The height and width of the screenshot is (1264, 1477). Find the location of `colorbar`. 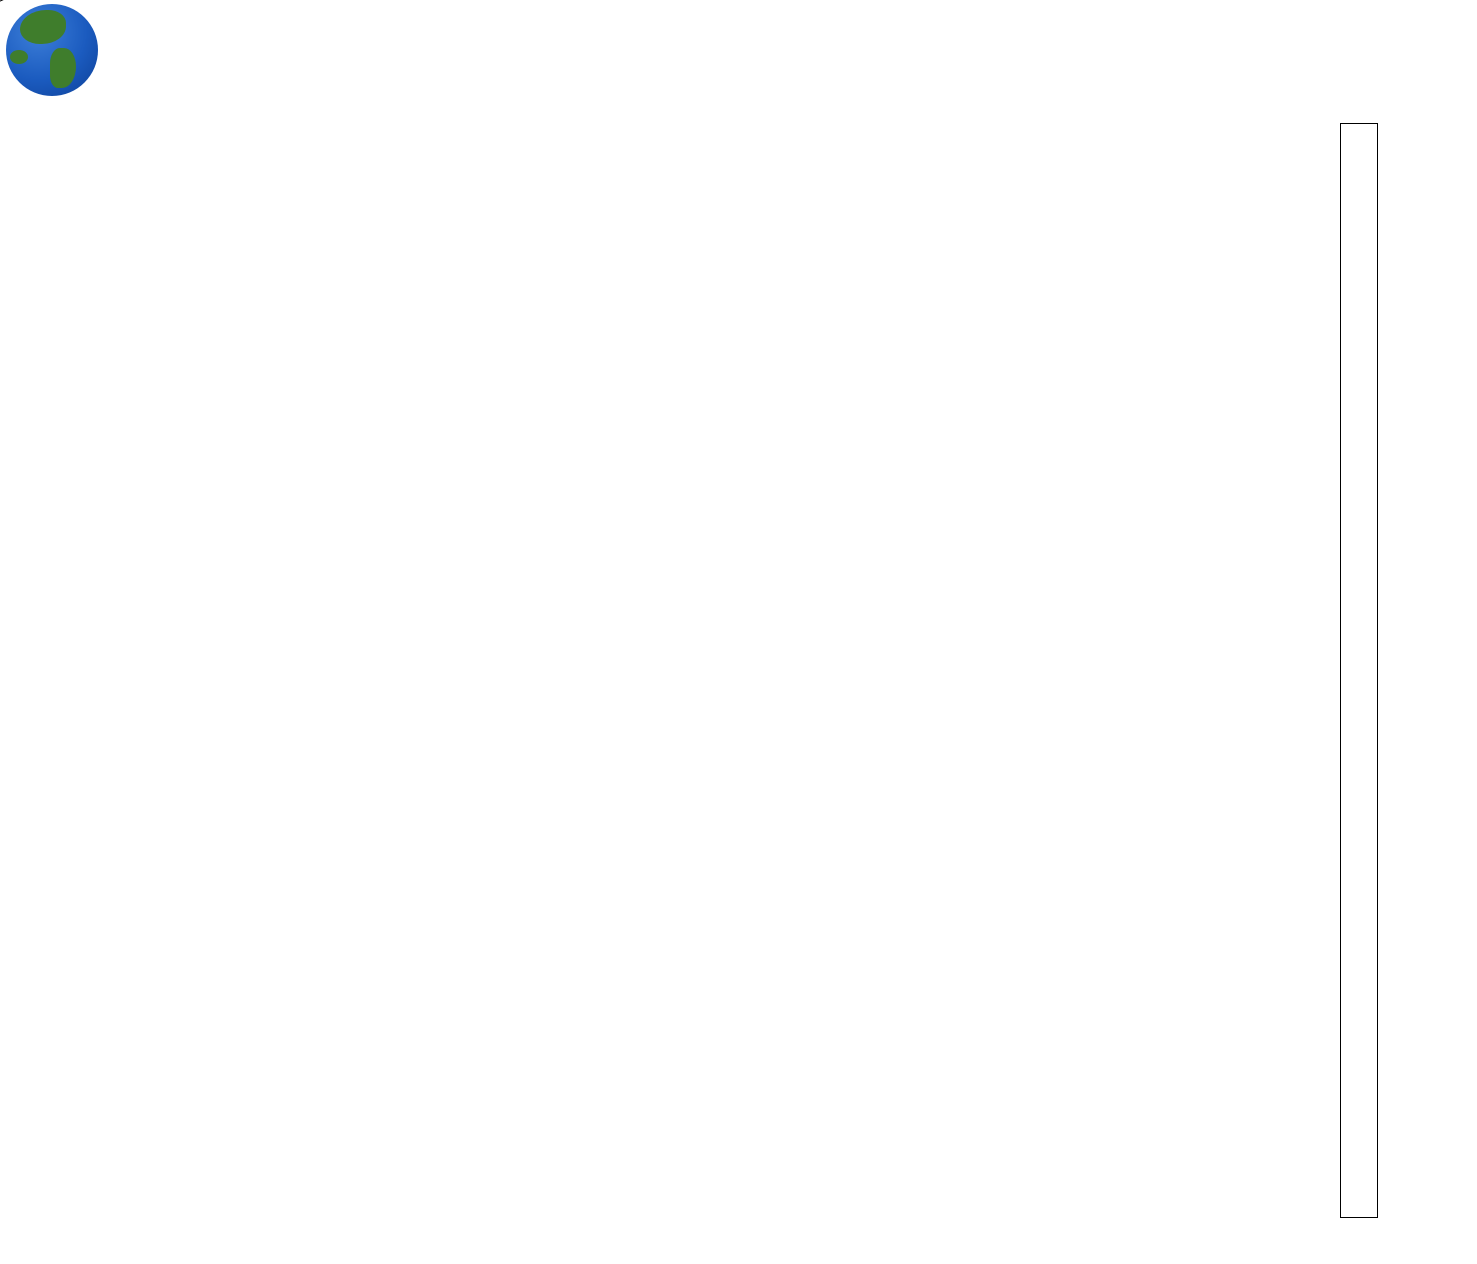

colorbar is located at coordinates (1359, 670).